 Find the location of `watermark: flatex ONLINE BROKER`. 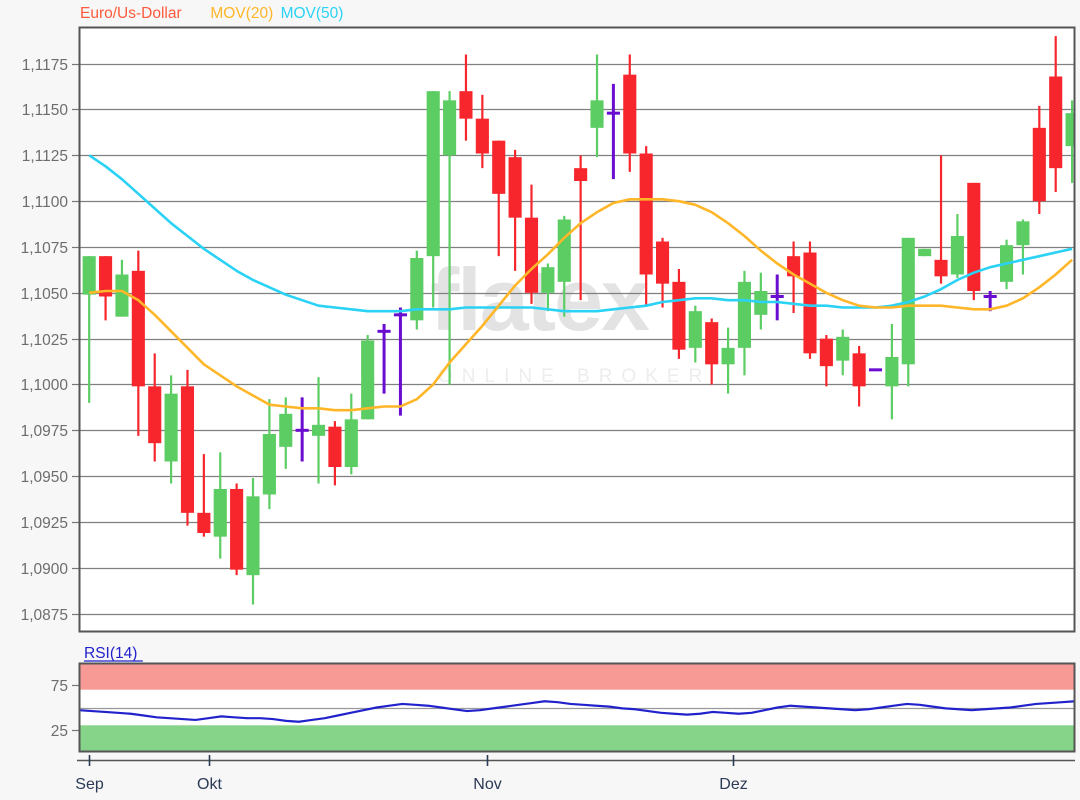

watermark: flatex ONLINE BROKER is located at coordinates (566, 318).